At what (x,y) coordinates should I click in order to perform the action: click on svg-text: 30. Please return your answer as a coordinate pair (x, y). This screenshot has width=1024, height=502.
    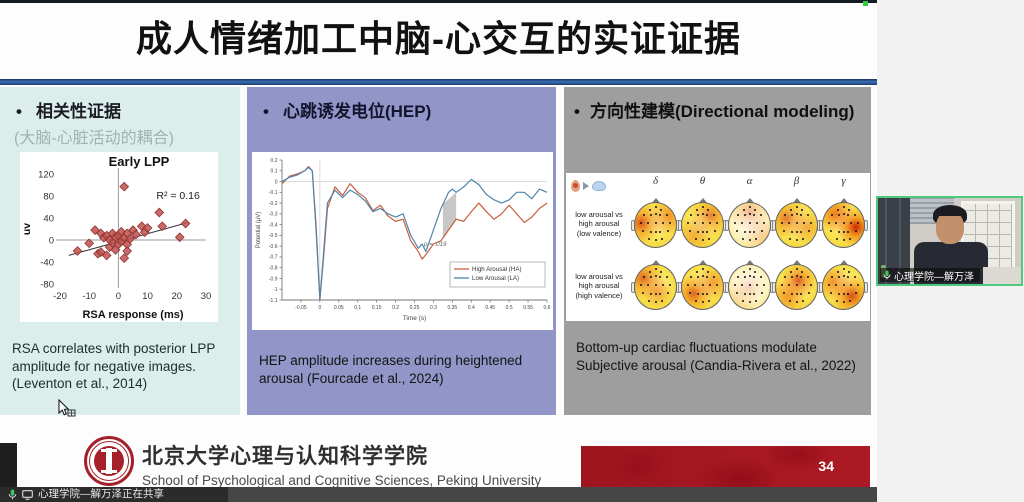
    Looking at the image, I should click on (206, 296).